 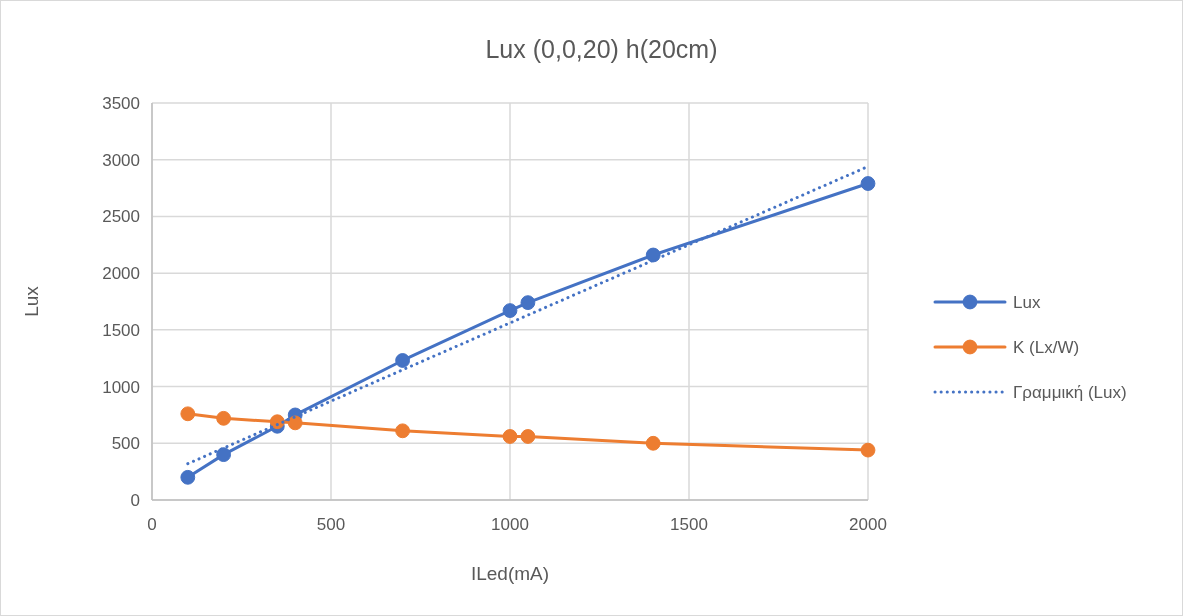 I want to click on y-tick-label: 3000, so click(x=121, y=160).